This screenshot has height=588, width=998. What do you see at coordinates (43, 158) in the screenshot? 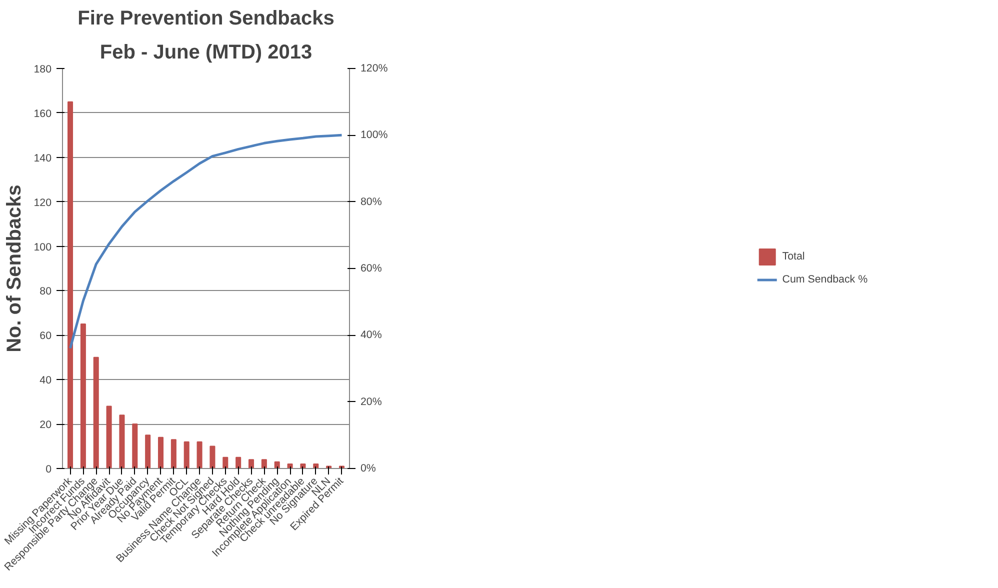
I see `y-tick-label: 140` at bounding box center [43, 158].